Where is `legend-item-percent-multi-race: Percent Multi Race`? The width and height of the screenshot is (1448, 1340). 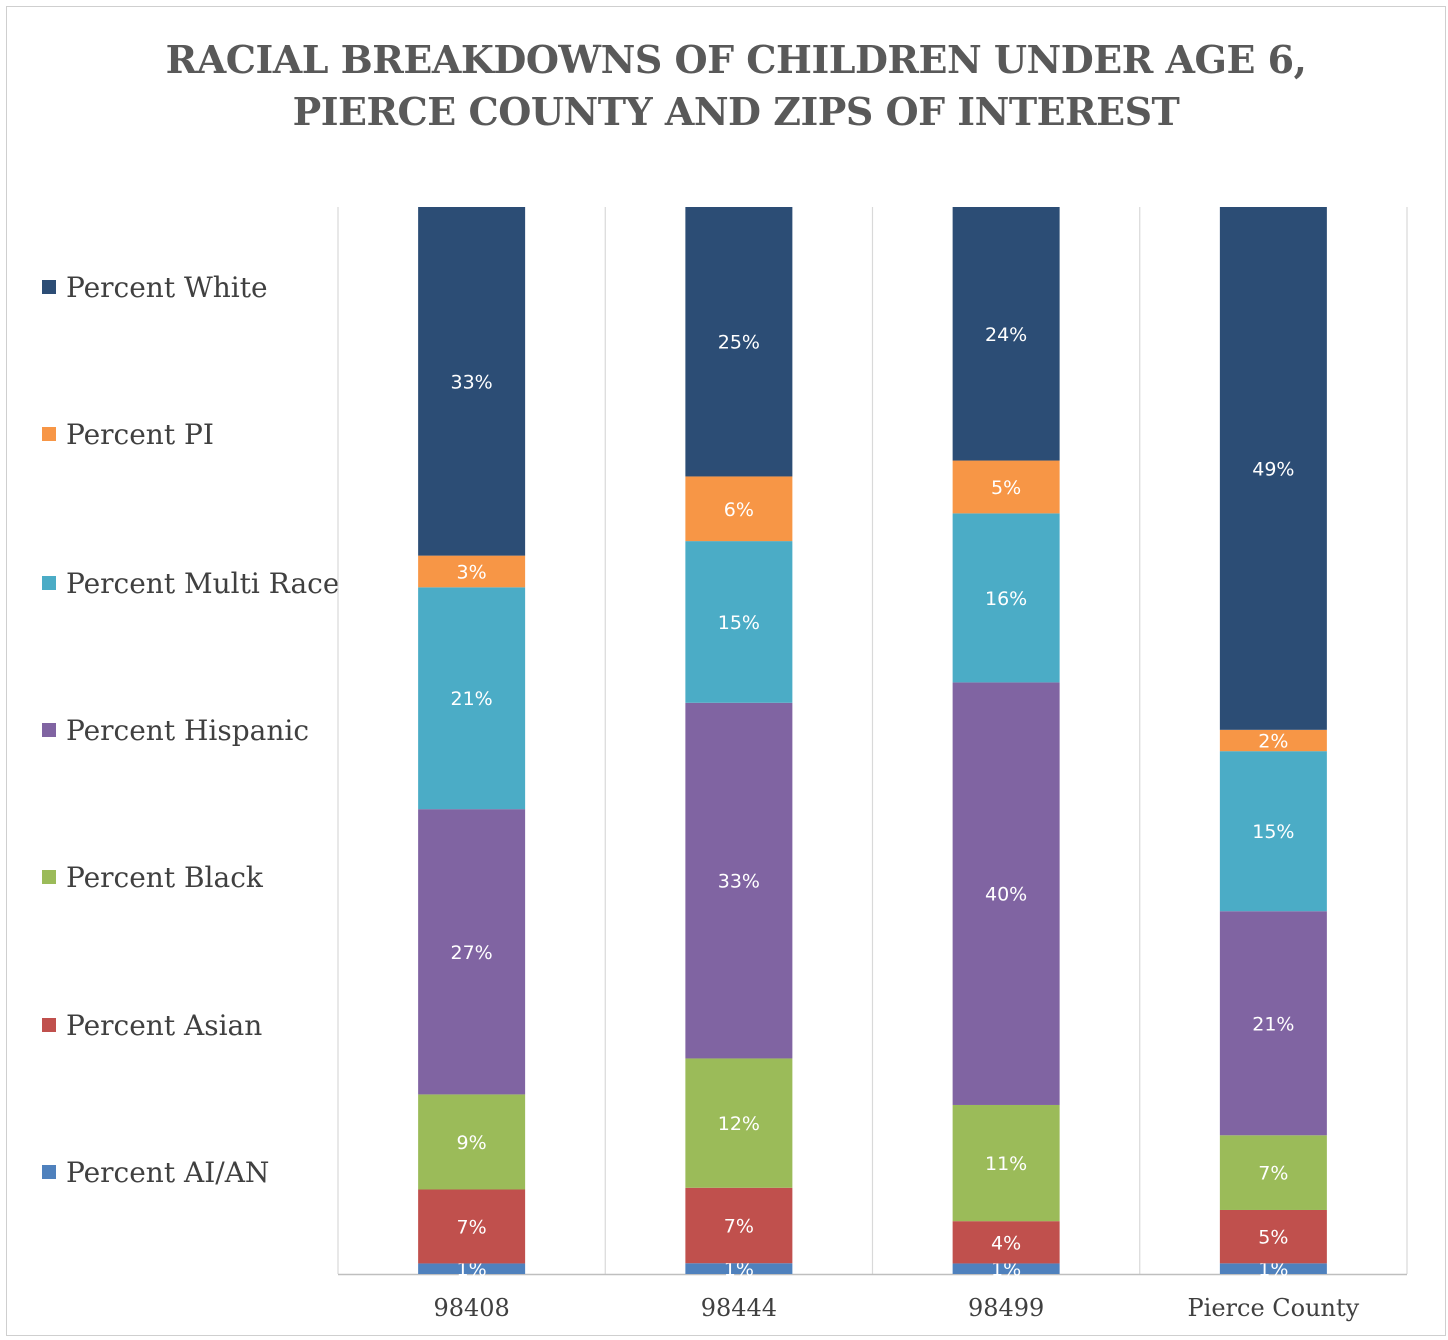 legend-item-percent-multi-race: Percent Multi Race is located at coordinates (190, 583).